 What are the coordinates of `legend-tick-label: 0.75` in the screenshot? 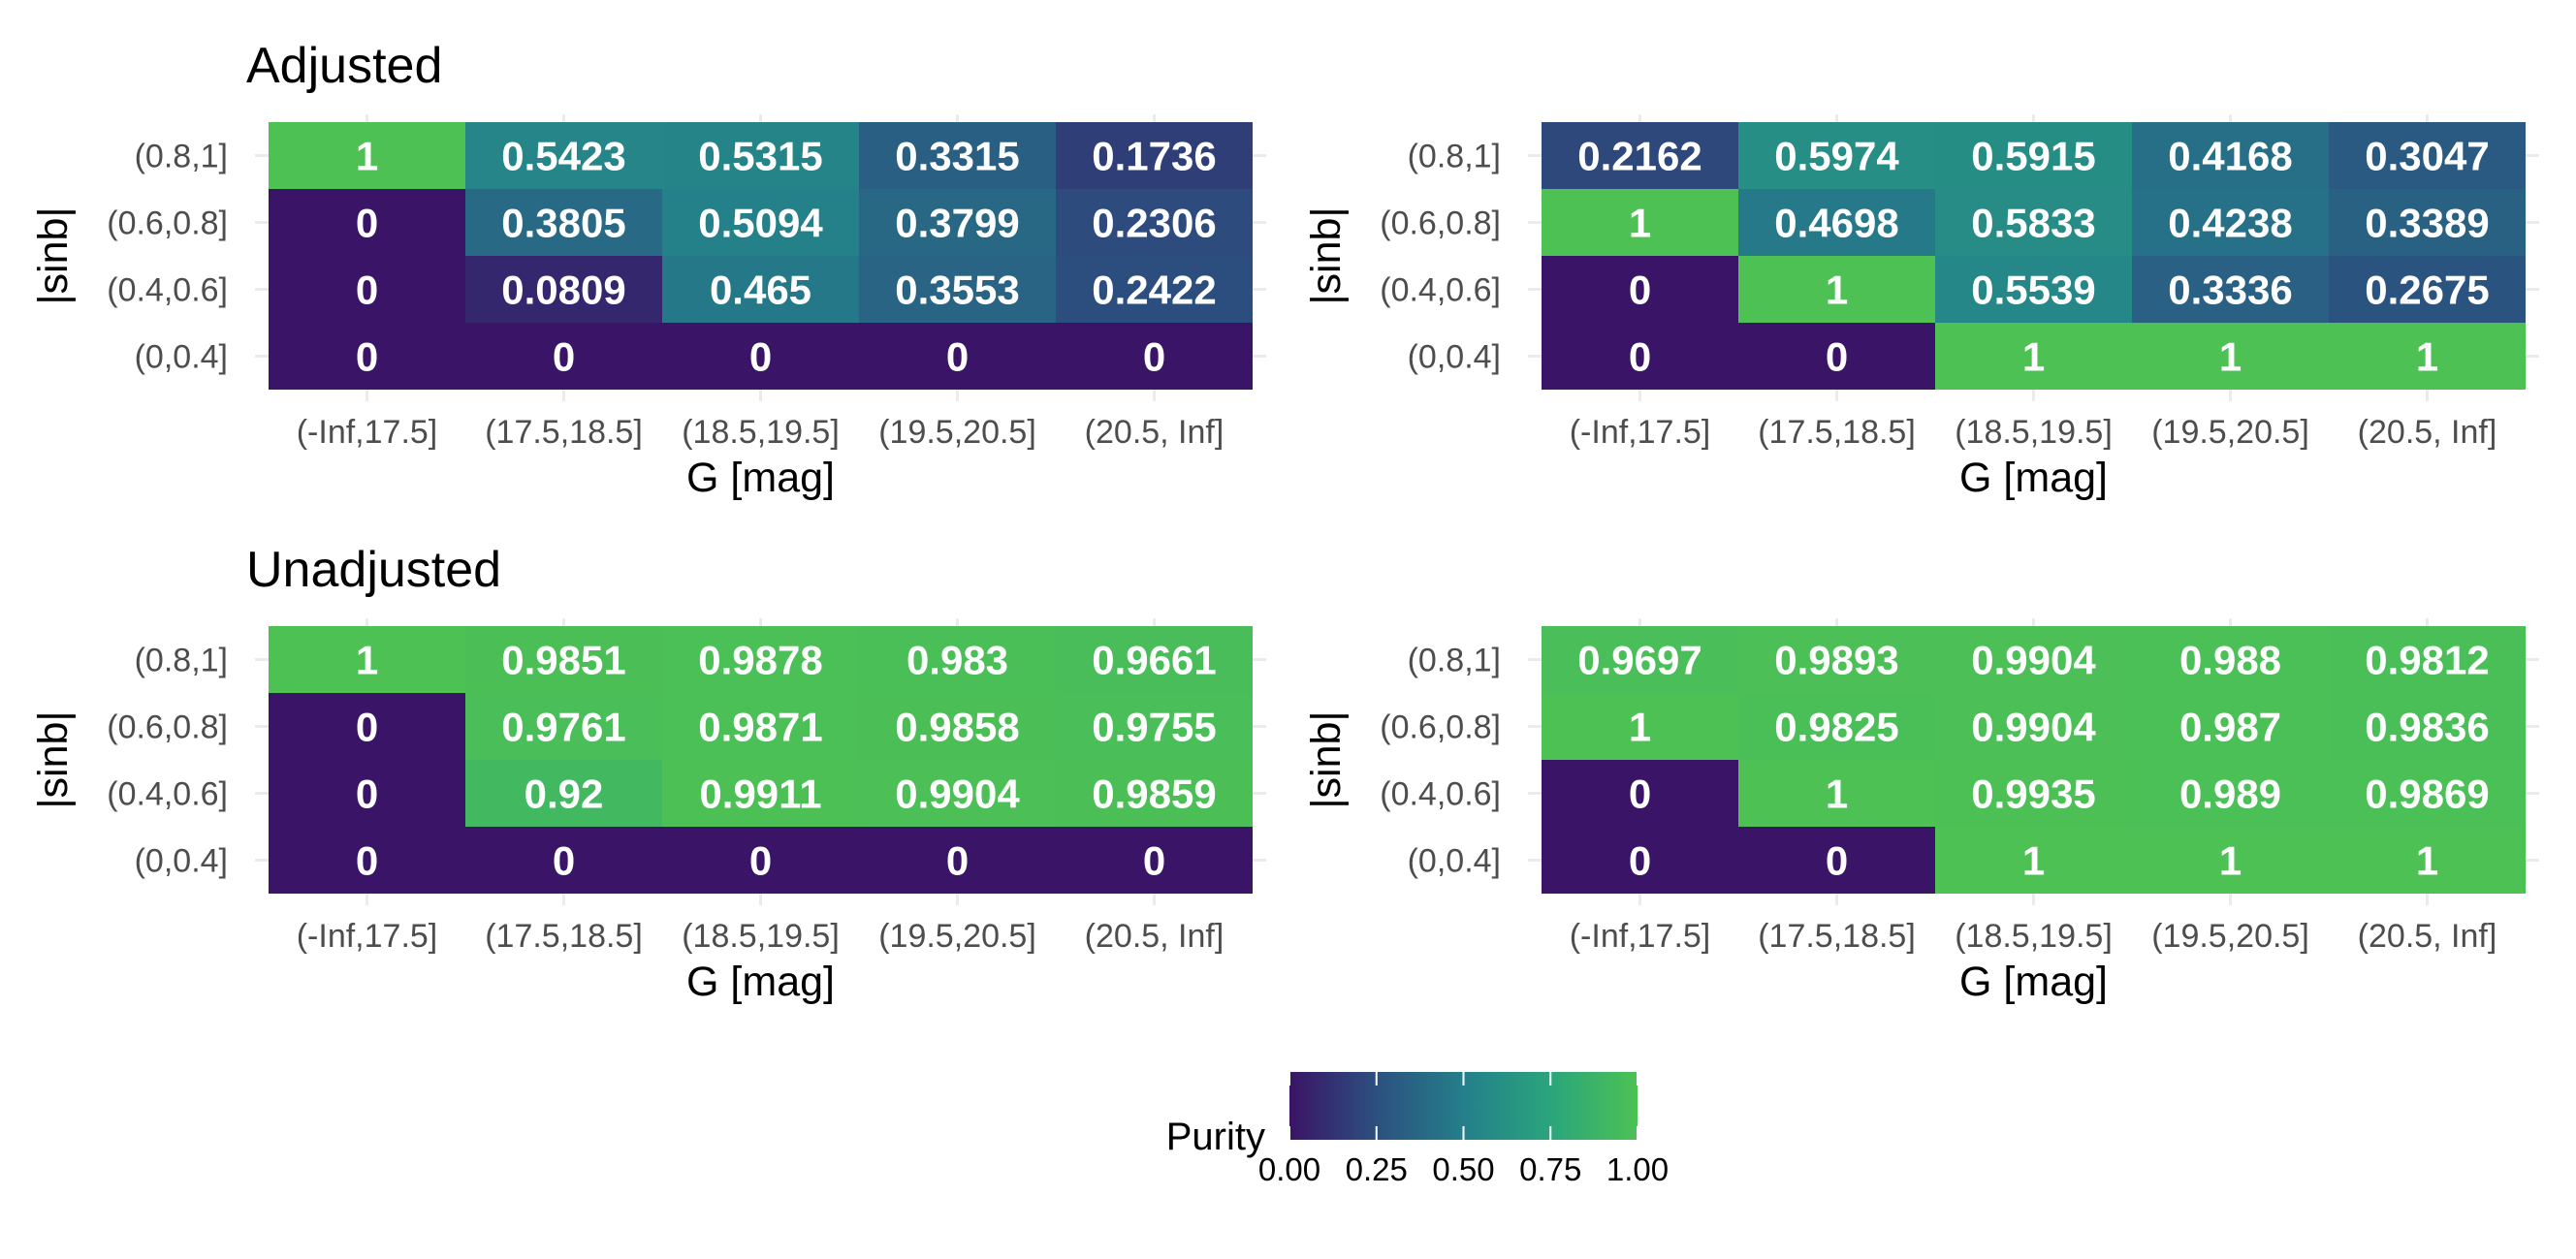 It's located at (1550, 1169).